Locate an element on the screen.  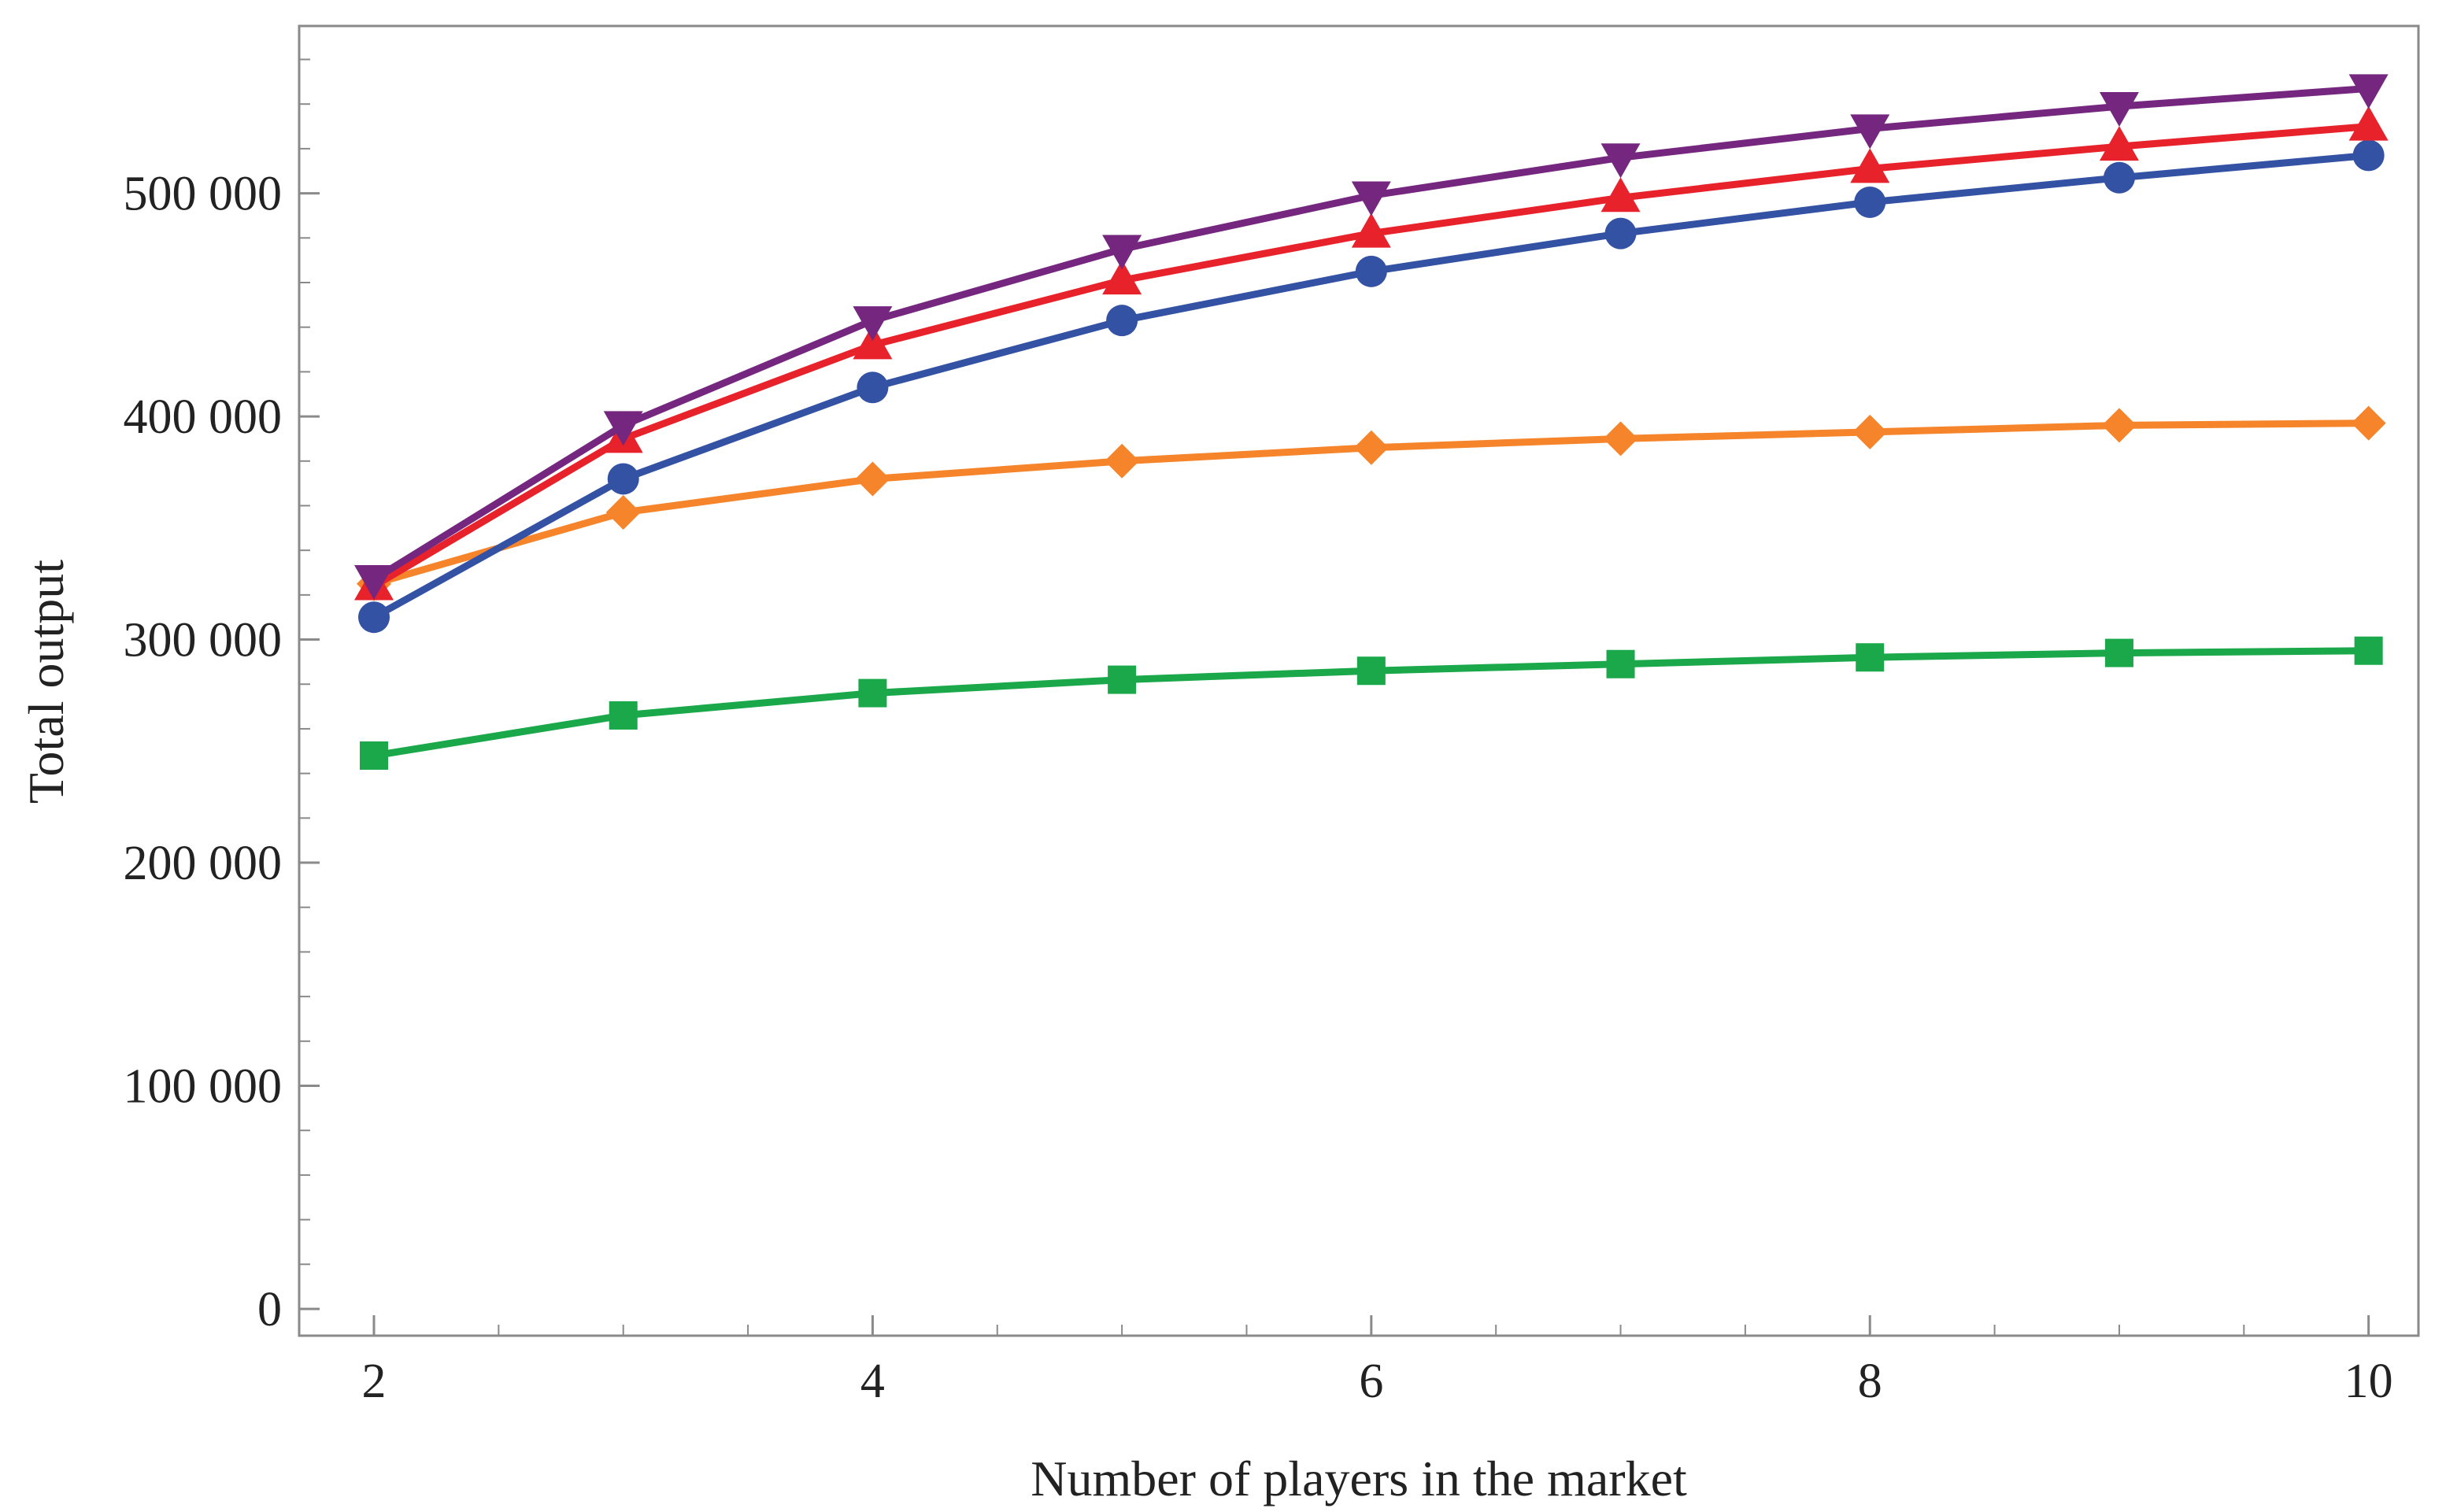
x-tick-label: 6 is located at coordinates (1371, 1381).